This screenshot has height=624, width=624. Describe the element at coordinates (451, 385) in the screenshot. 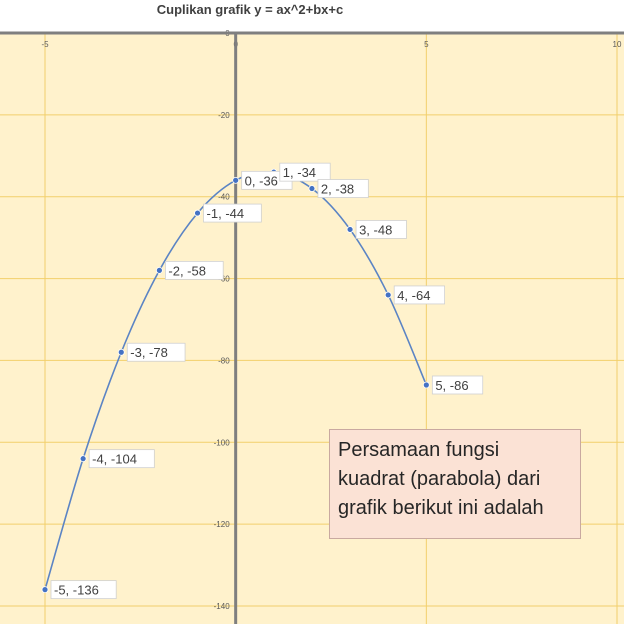

I see `data-label: 5, -86` at that location.